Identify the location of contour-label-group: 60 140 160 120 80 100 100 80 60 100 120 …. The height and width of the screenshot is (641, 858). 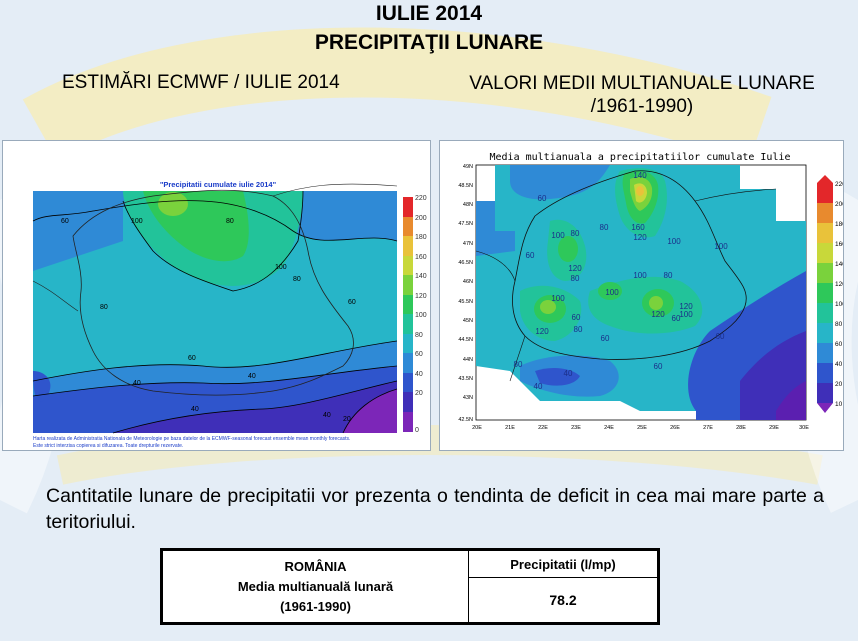
(621, 281).